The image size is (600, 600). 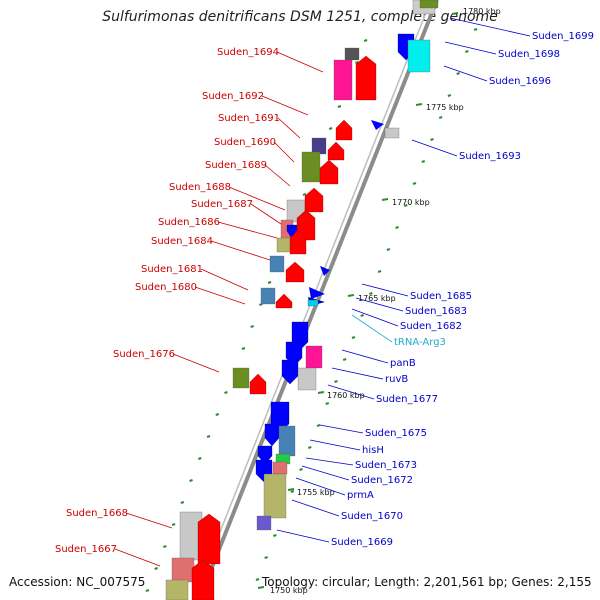 What do you see at coordinates (248, 52) in the screenshot?
I see `gene-label: Suden_1694` at bounding box center [248, 52].